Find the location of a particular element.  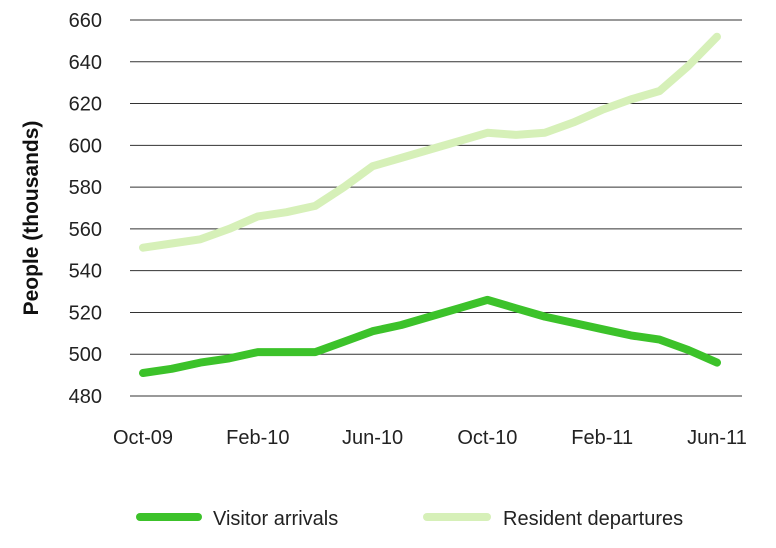

y-axis-label: People (thousands) is located at coordinates (31, 218).